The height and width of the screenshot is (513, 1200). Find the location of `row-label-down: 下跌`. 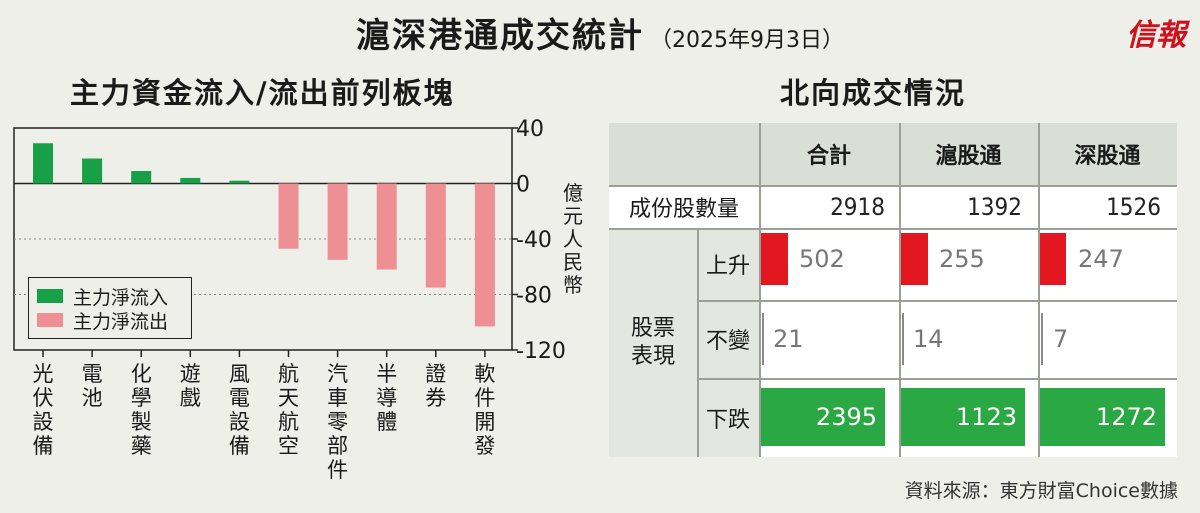

row-label-down: 下跌 is located at coordinates (728, 417).